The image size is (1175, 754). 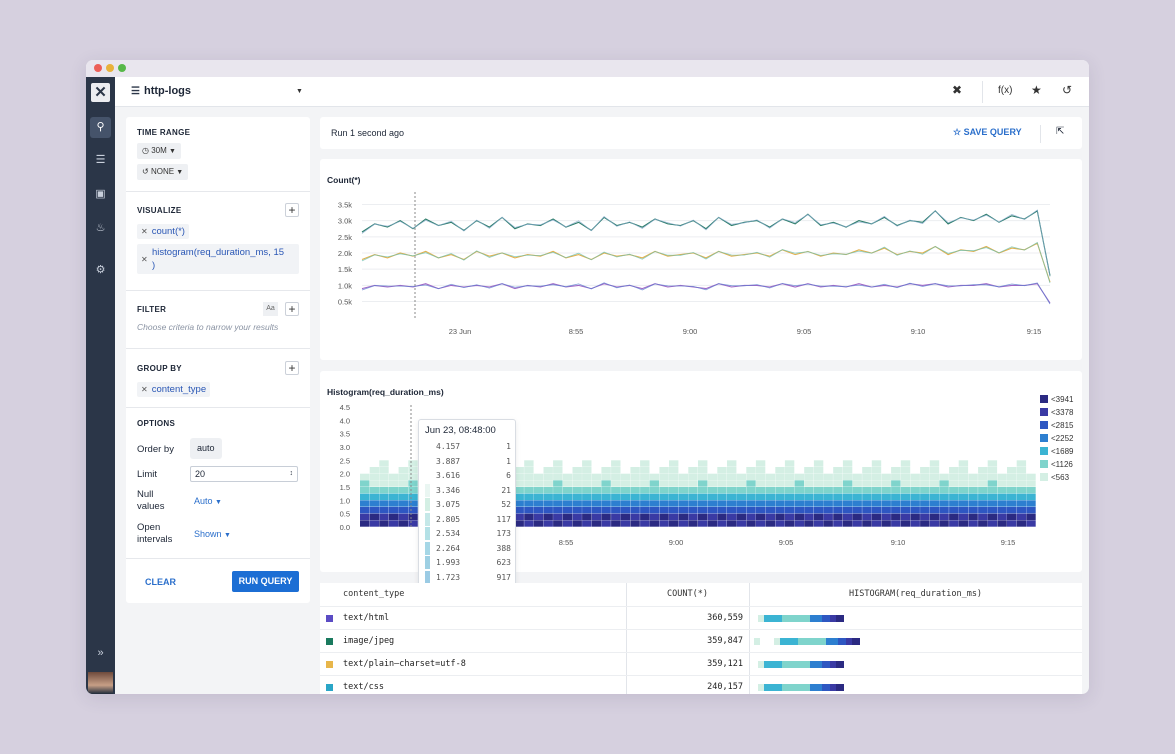 I want to click on series-line, so click(x=706, y=293).